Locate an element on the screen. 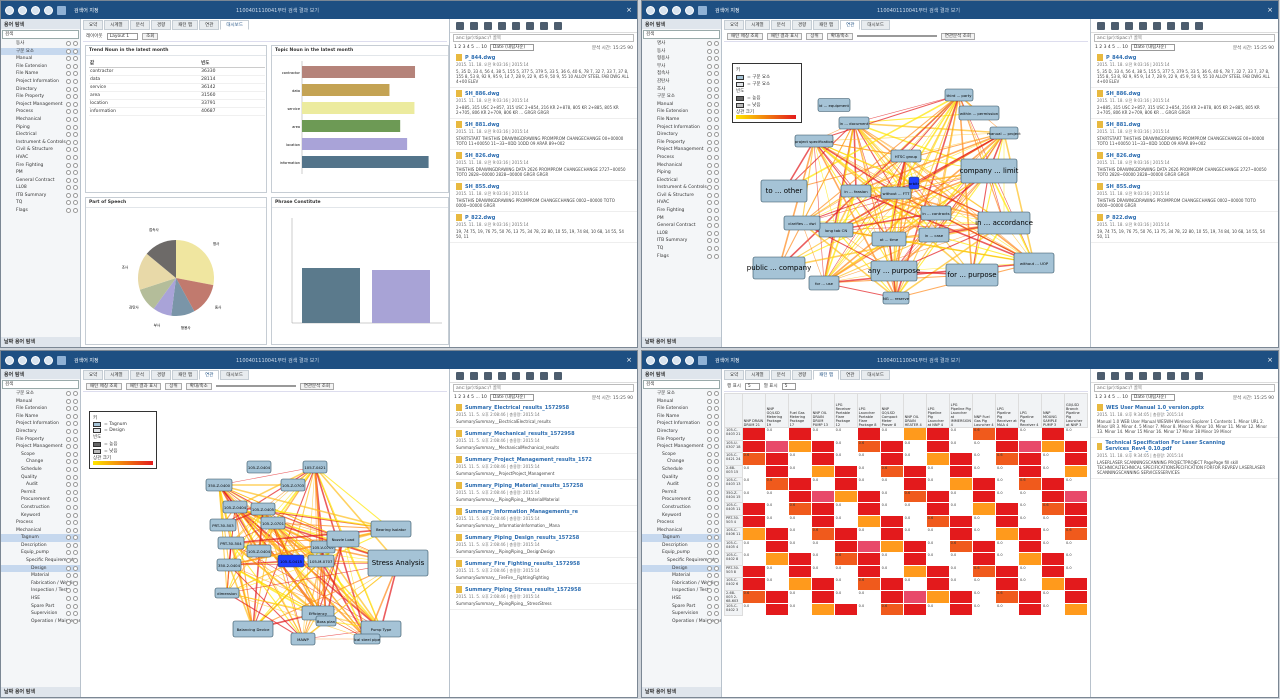 Image resolution: width=1280 pixels, height=699 pixels. term-item: File Name is located at coordinates (40, 74).